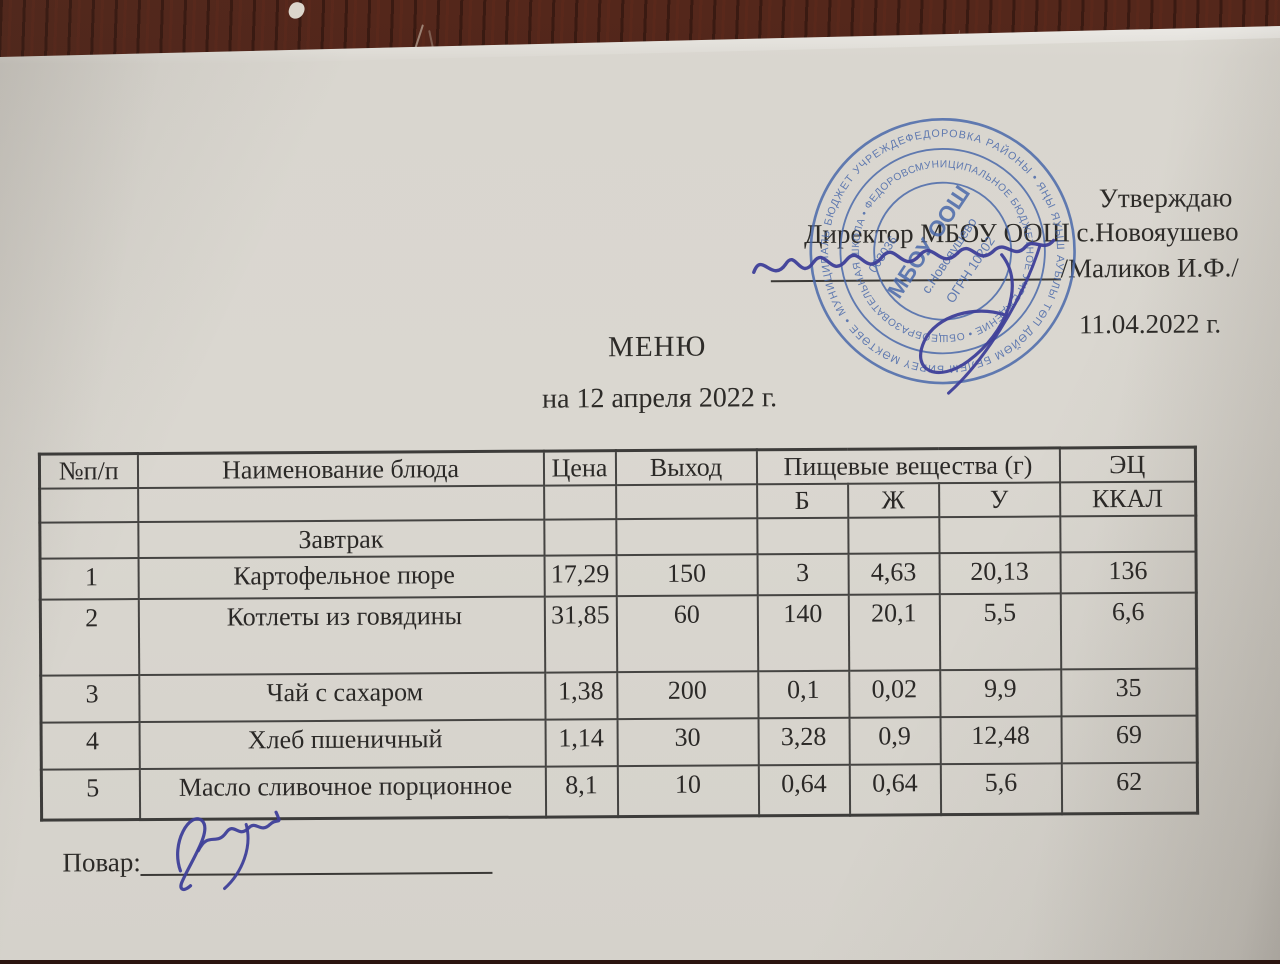 The height and width of the screenshot is (964, 1280). What do you see at coordinates (1000, 693) in the screenshot?
I see `row-carbs: 9,9` at bounding box center [1000, 693].